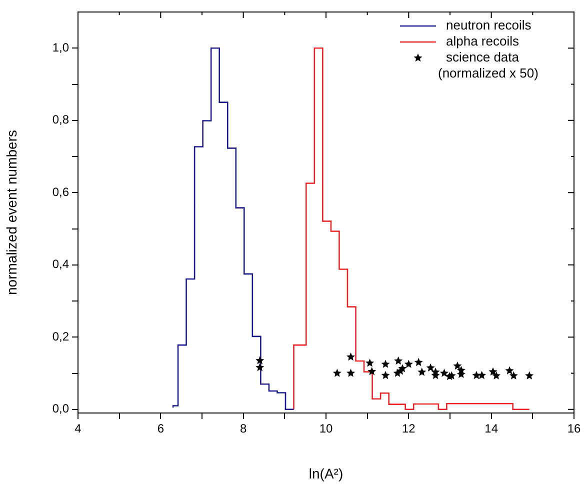 Image resolution: width=586 pixels, height=487 pixels. What do you see at coordinates (61, 409) in the screenshot?
I see `y-tick-label: 0,0` at bounding box center [61, 409].